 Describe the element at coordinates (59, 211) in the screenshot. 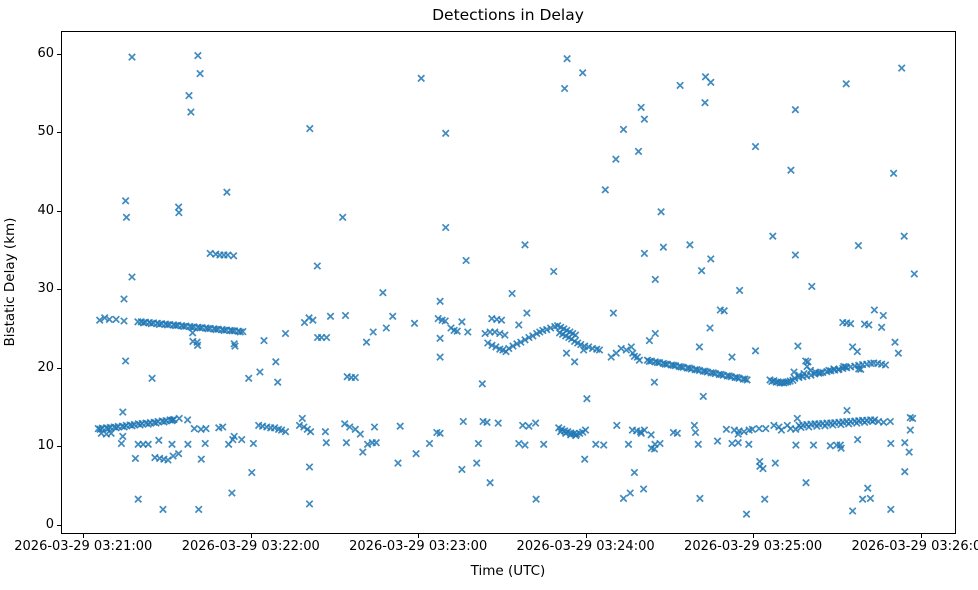

I see `y-tick-mark` at that location.